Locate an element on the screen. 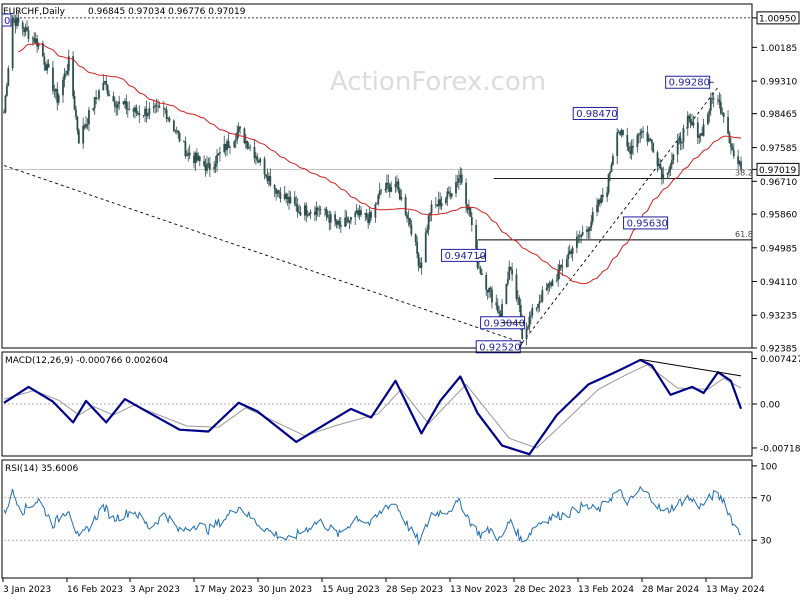 The image size is (800, 604). watermark-text: ActionForex.com is located at coordinates (438, 82).